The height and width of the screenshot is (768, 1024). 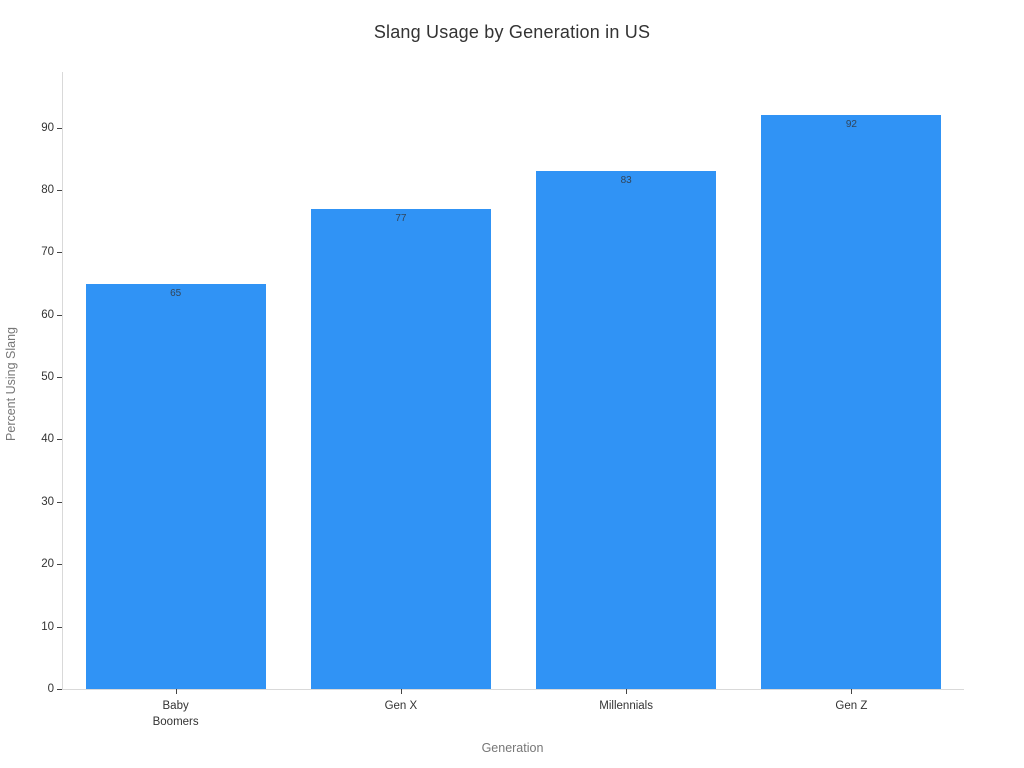 What do you see at coordinates (512, 32) in the screenshot?
I see `chart-title: Slang Usage by Generation in US` at bounding box center [512, 32].